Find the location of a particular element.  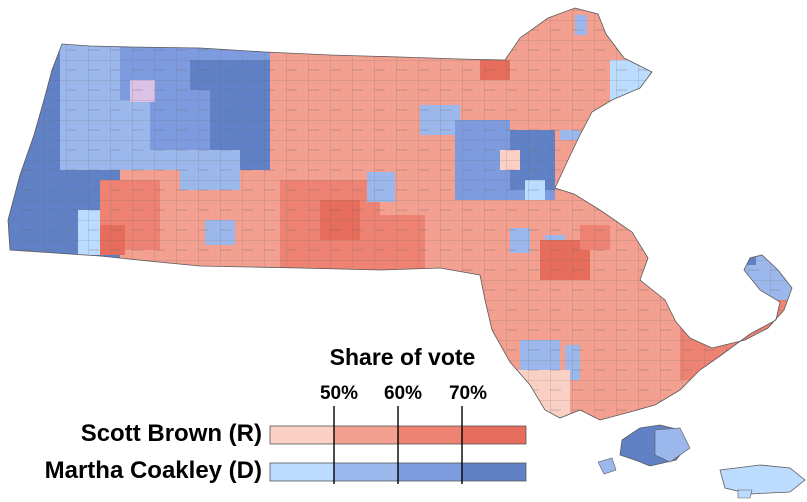

legend-tick-70: 70% is located at coordinates (468, 393).